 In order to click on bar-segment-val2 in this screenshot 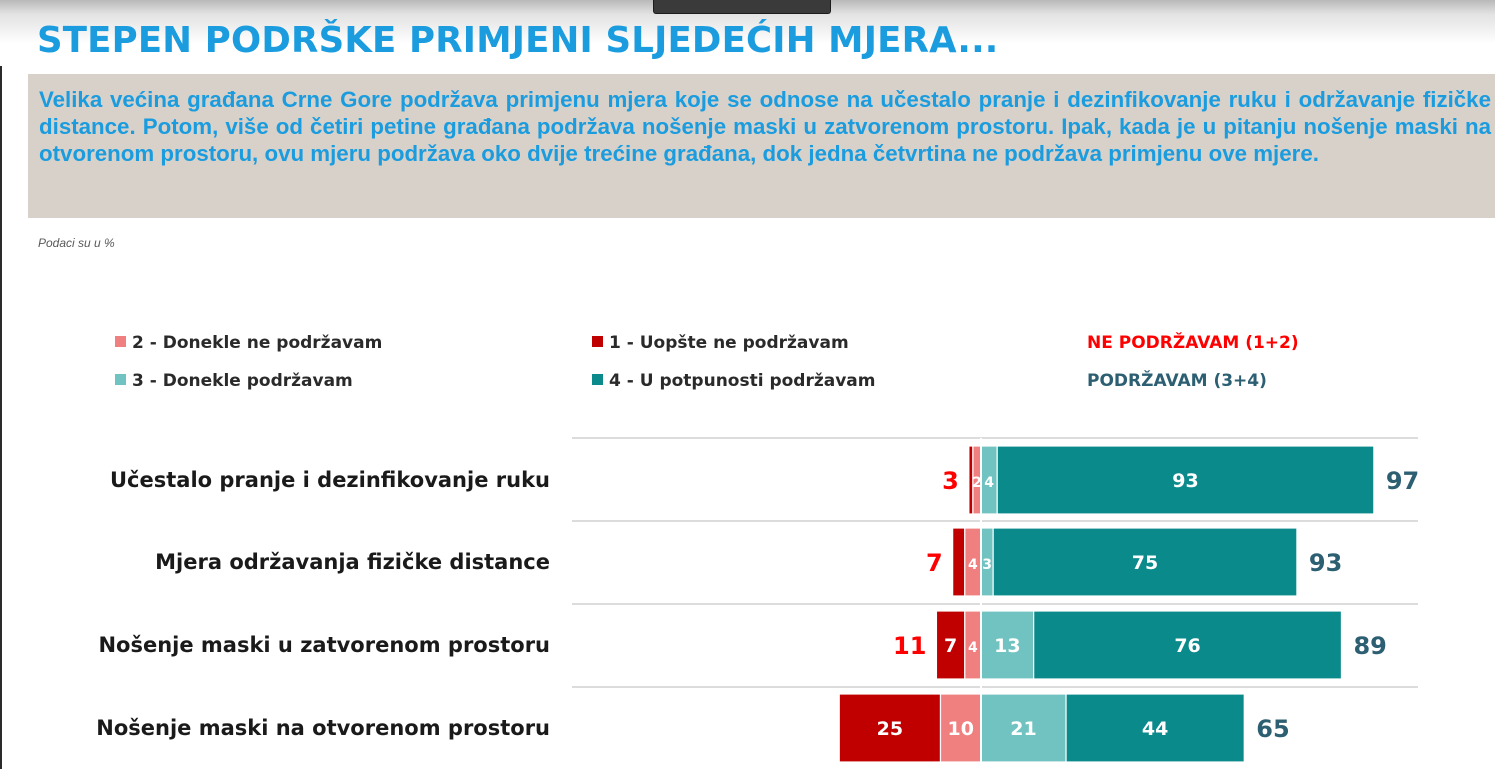, I will do `click(960, 728)`.